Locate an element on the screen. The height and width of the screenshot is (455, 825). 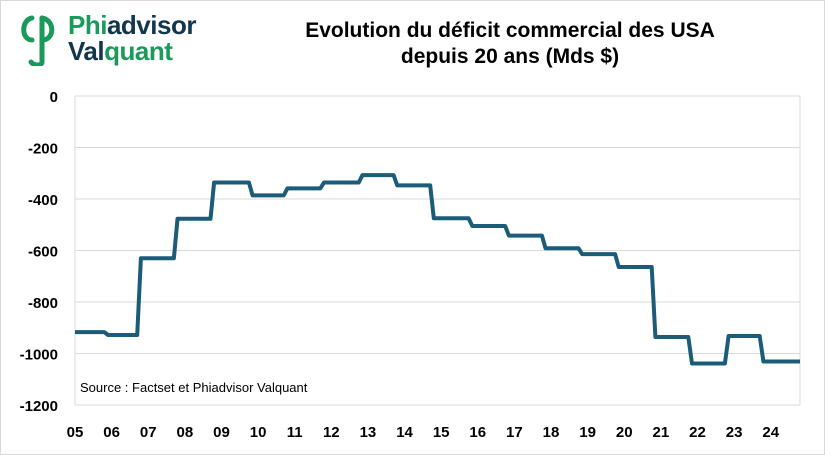
x-tick-label: 10 is located at coordinates (258, 432).